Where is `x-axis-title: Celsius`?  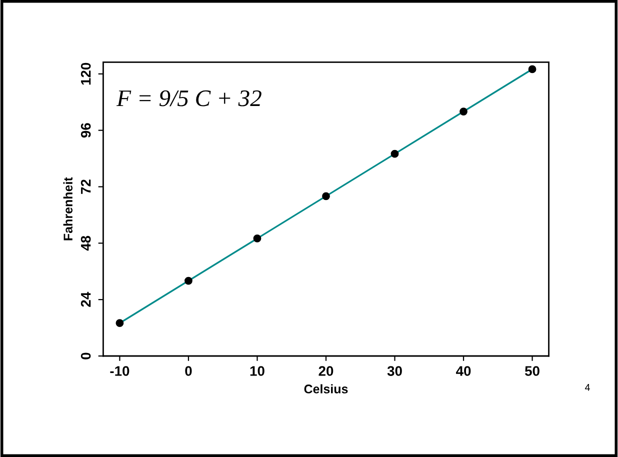
x-axis-title: Celsius is located at coordinates (326, 389).